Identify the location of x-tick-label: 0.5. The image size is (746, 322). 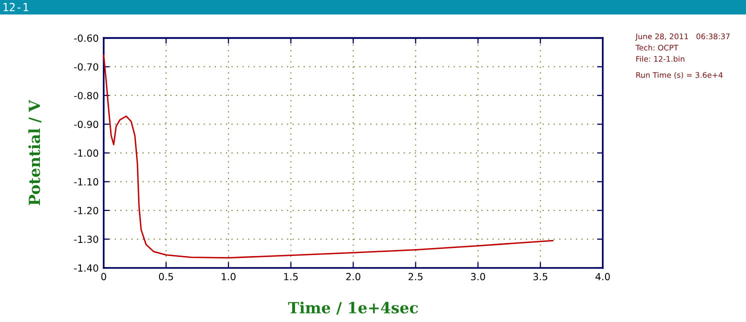
(165, 276).